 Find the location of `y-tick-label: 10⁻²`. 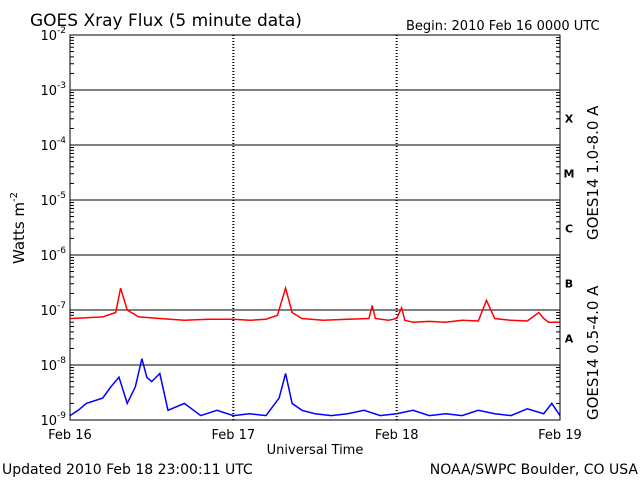

y-tick-label: 10⁻² is located at coordinates (53, 35).